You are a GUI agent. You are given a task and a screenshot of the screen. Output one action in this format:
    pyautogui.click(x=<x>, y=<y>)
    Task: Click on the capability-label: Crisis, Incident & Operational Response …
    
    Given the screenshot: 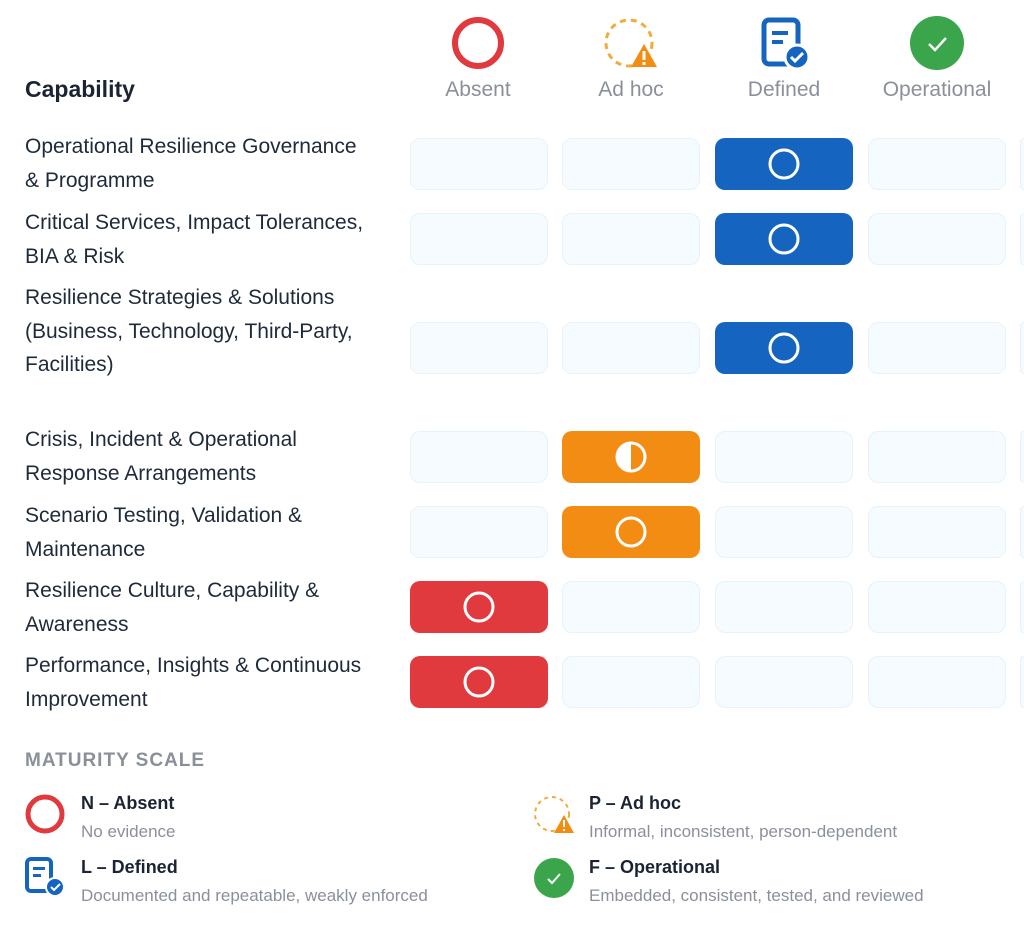 What is the action you would take?
    pyautogui.click(x=161, y=456)
    